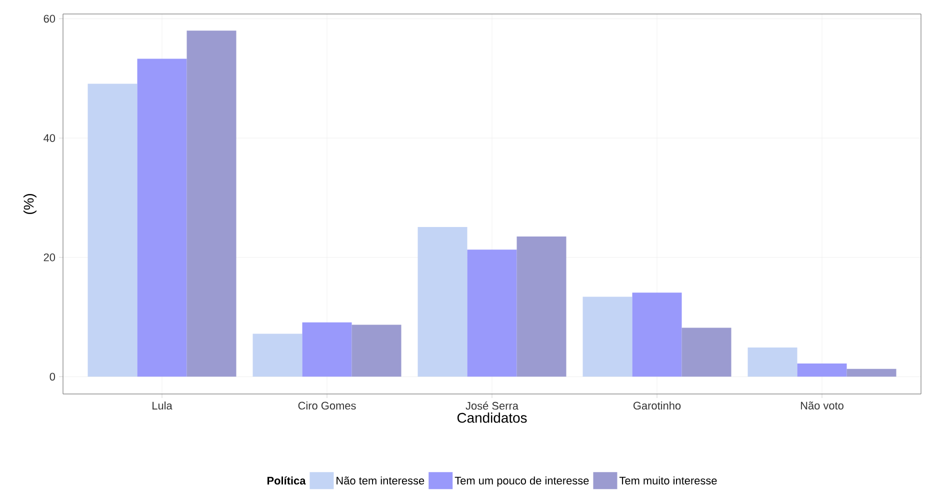  What do you see at coordinates (286, 480) in the screenshot?
I see `legend-title: Política` at bounding box center [286, 480].